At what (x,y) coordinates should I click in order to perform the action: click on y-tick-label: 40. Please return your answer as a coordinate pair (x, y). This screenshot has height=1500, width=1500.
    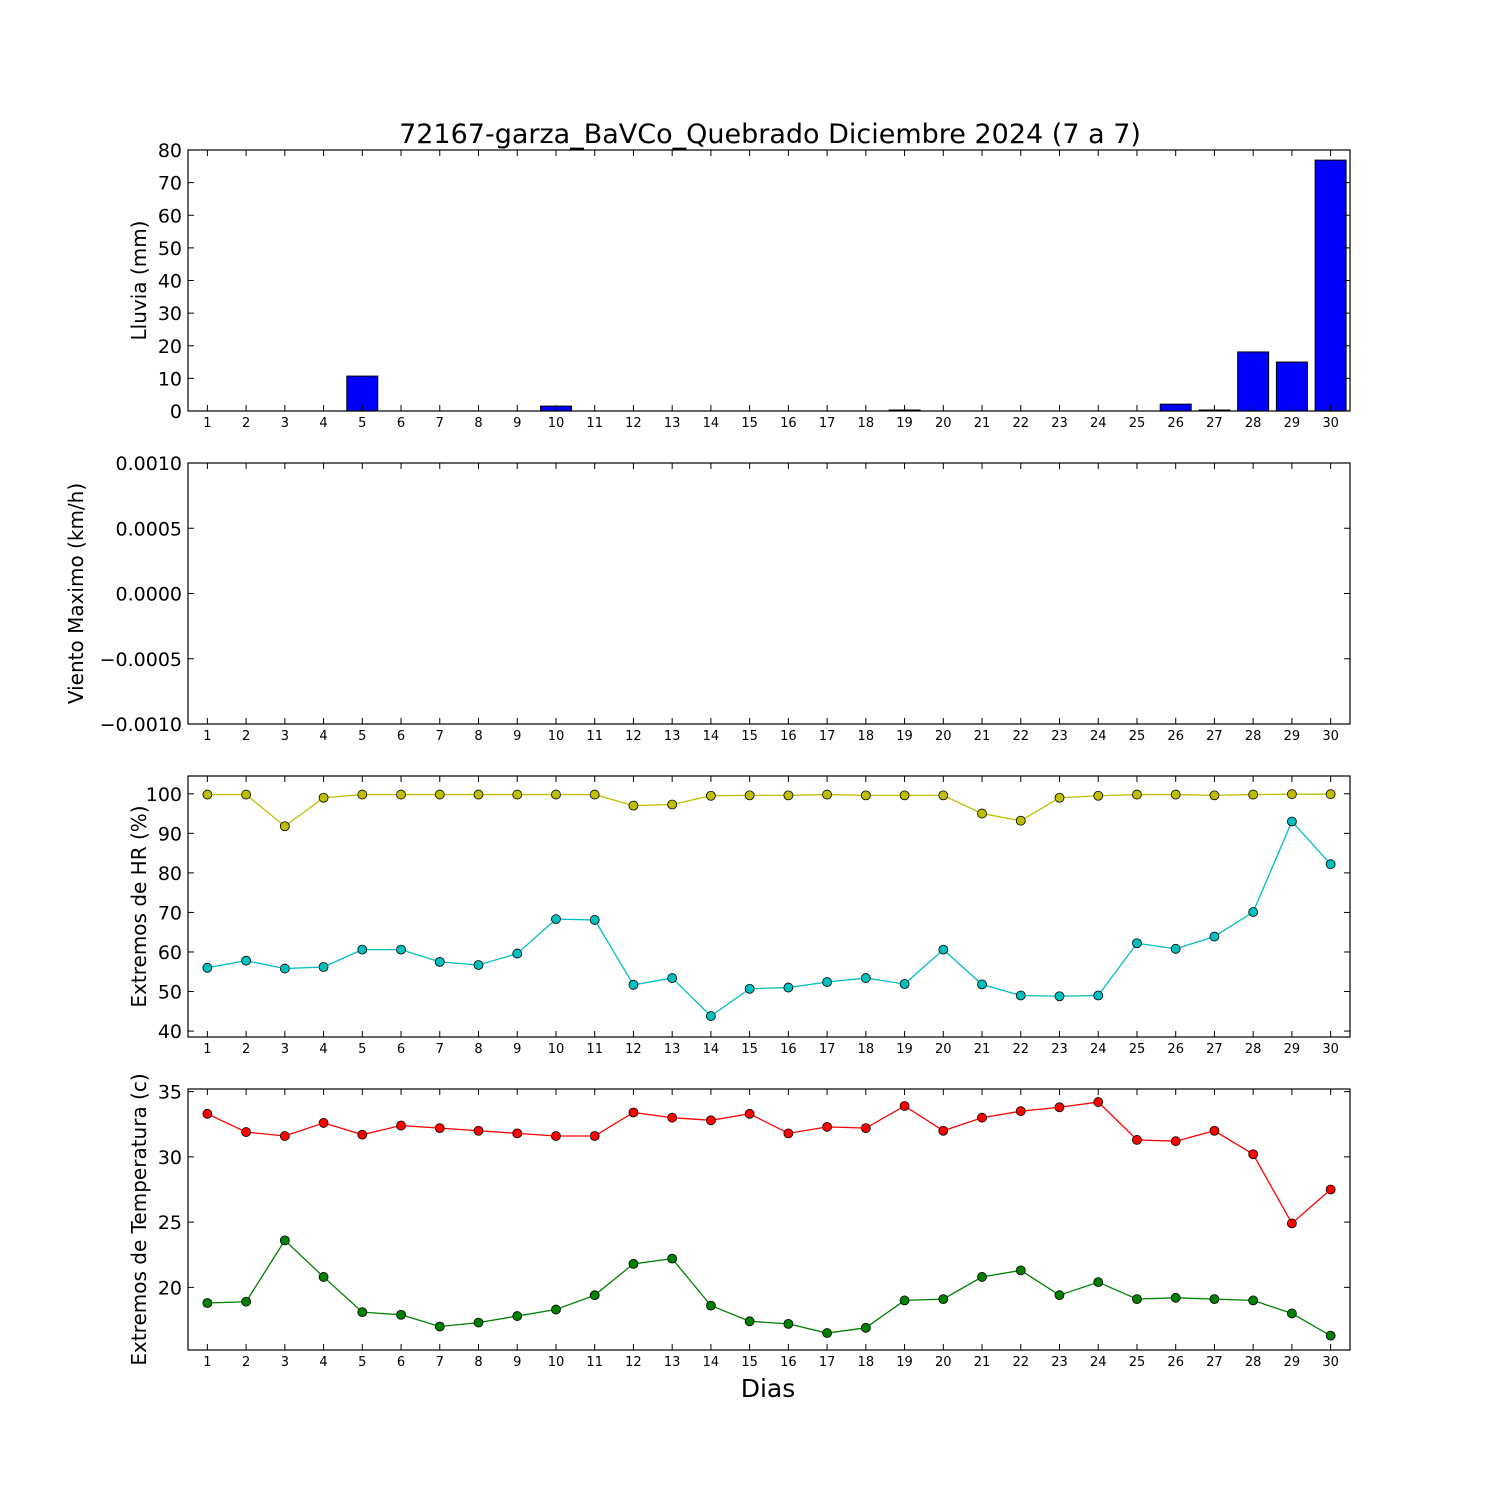
    Looking at the image, I should click on (170, 1032).